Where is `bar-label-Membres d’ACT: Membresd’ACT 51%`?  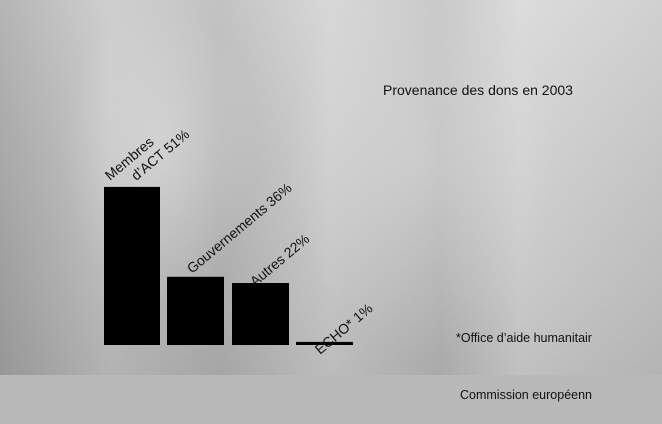 bar-label-Membres d’ACT: Membresd’ACT 51% is located at coordinates (147, 154).